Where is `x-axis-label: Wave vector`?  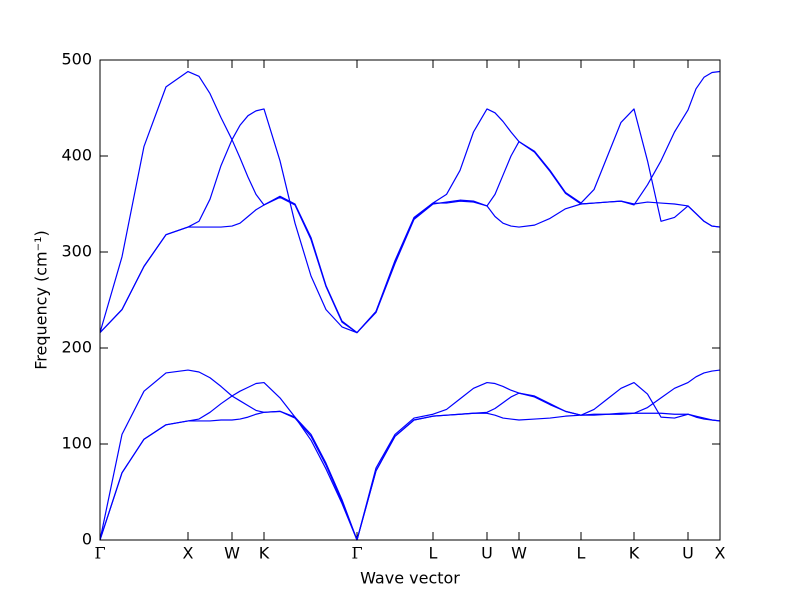 x-axis-label: Wave vector is located at coordinates (410, 578).